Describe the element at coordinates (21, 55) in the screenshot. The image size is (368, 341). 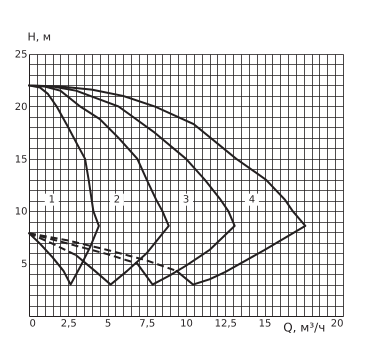
I see `y-tick-label: 25` at that location.